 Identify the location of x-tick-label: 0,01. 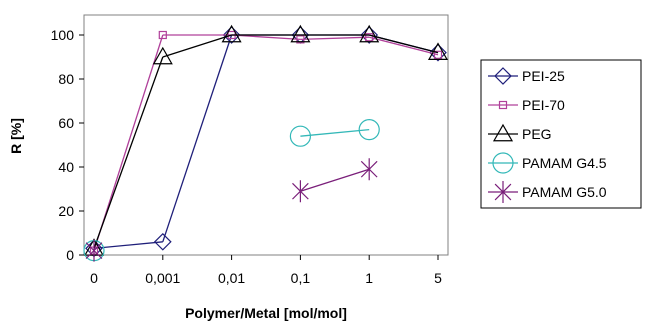
(231, 278).